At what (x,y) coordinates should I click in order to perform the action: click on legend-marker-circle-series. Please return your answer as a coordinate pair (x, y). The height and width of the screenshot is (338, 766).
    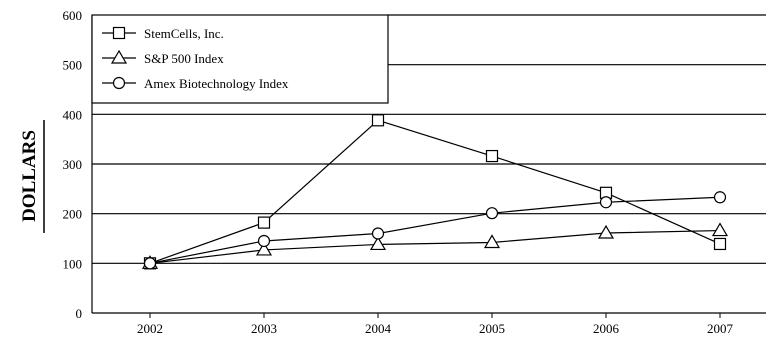
    Looking at the image, I should click on (119, 83).